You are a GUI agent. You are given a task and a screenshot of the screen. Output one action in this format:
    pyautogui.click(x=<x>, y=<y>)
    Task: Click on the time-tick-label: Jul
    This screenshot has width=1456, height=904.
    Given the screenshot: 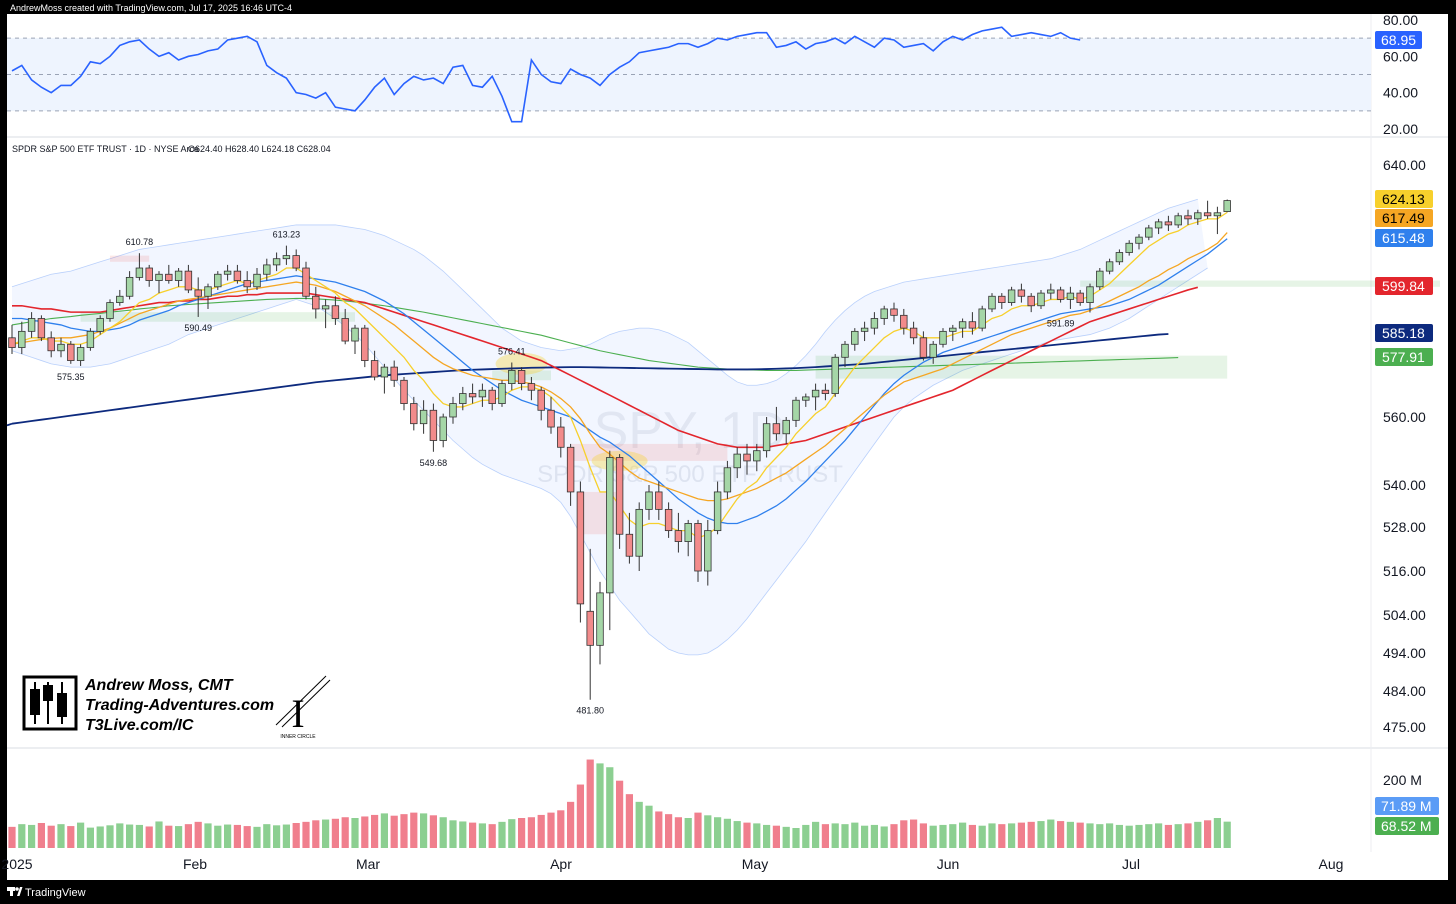 What is the action you would take?
    pyautogui.click(x=1131, y=864)
    